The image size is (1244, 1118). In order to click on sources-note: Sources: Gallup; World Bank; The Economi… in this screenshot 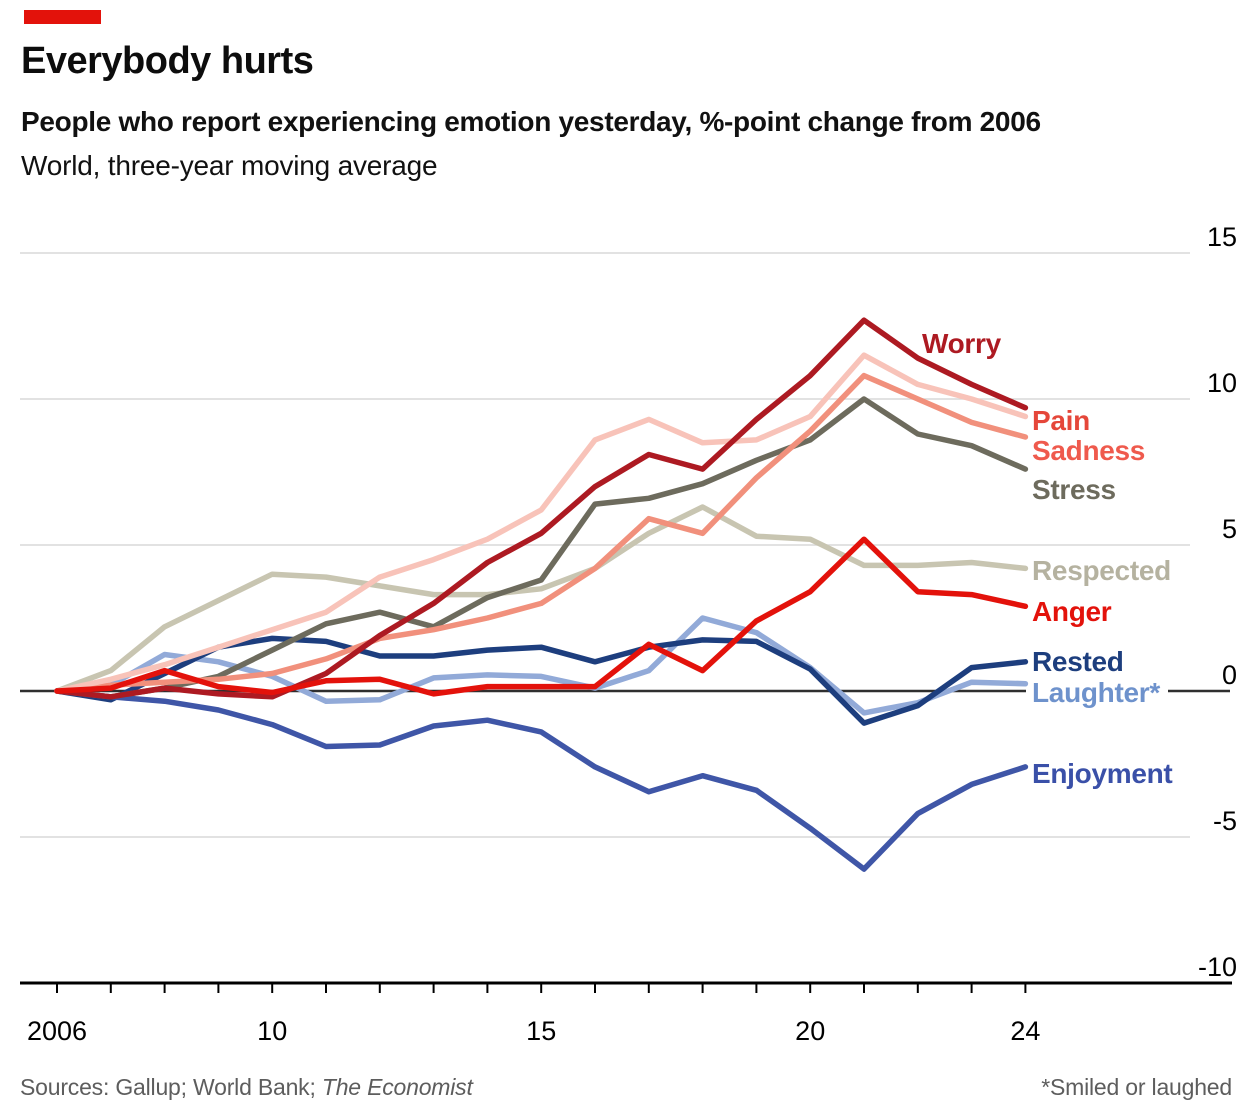, I will do `click(246, 1087)`.